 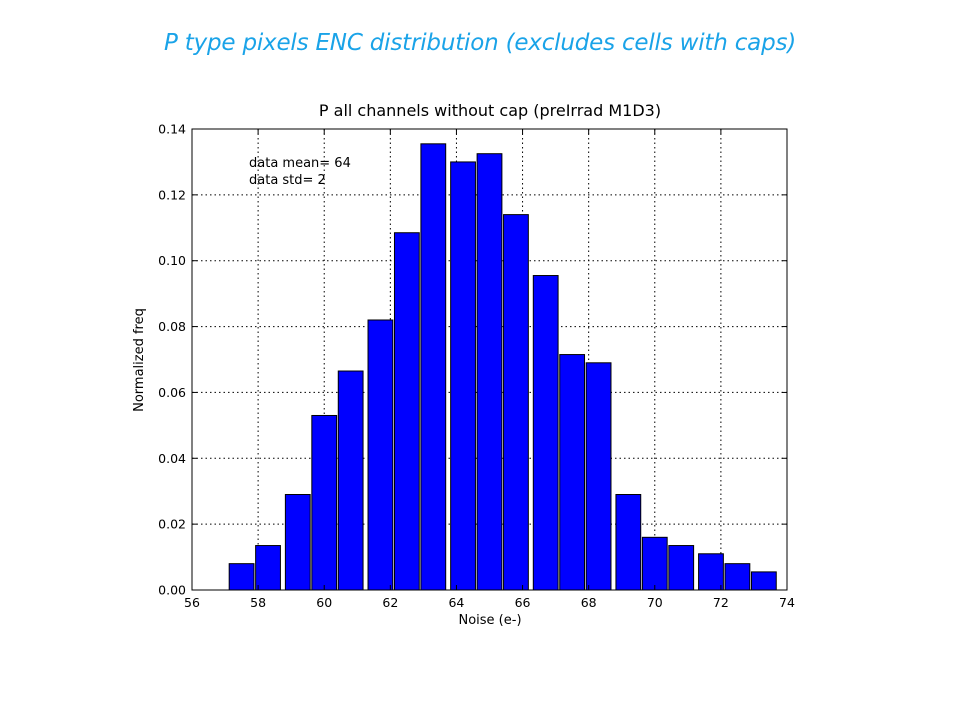 What do you see at coordinates (172, 129) in the screenshot?
I see `y-tick-label: 0.14` at bounding box center [172, 129].